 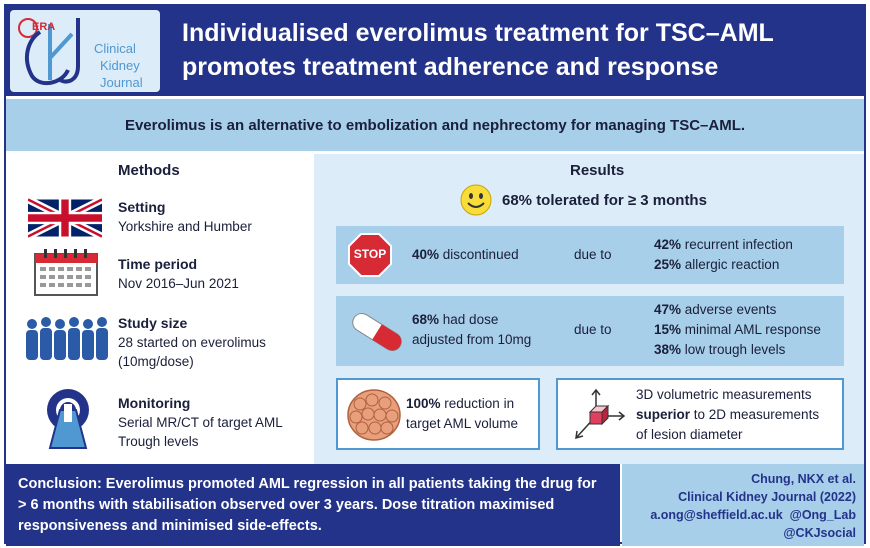 I want to click on reduction-text: 100% reduction in target AML volume, so click(x=462, y=414).